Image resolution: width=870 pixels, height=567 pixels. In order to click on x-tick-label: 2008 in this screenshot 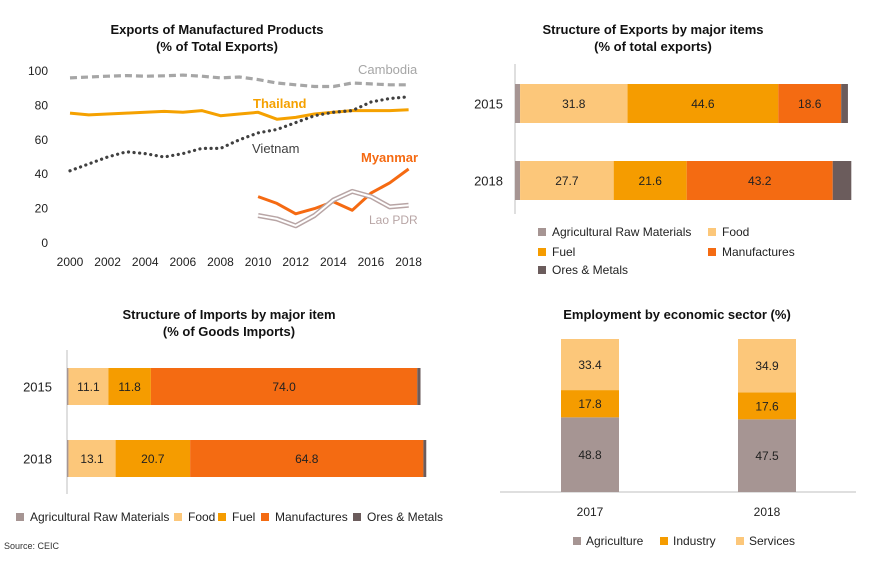, I will do `click(220, 262)`.